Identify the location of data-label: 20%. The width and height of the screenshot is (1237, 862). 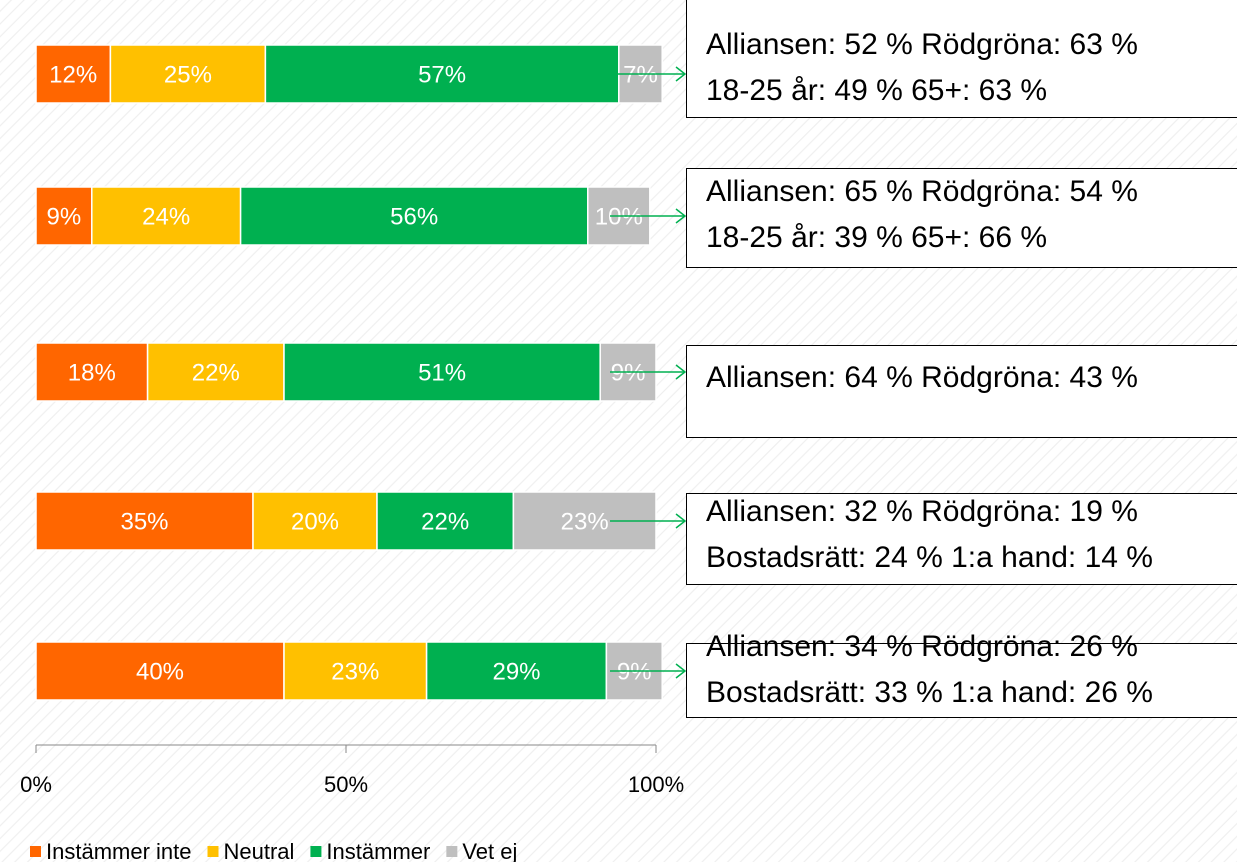
(315, 521).